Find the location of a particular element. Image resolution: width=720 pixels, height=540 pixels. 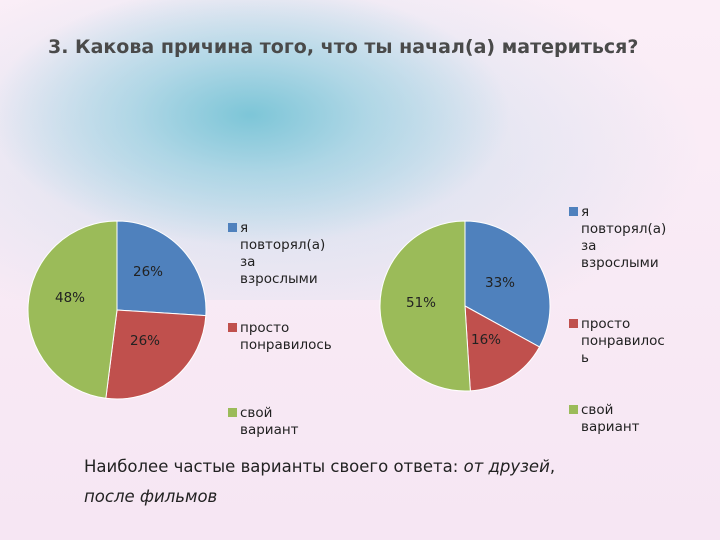

pie2-data-label-2: 16% is located at coordinates (486, 340).